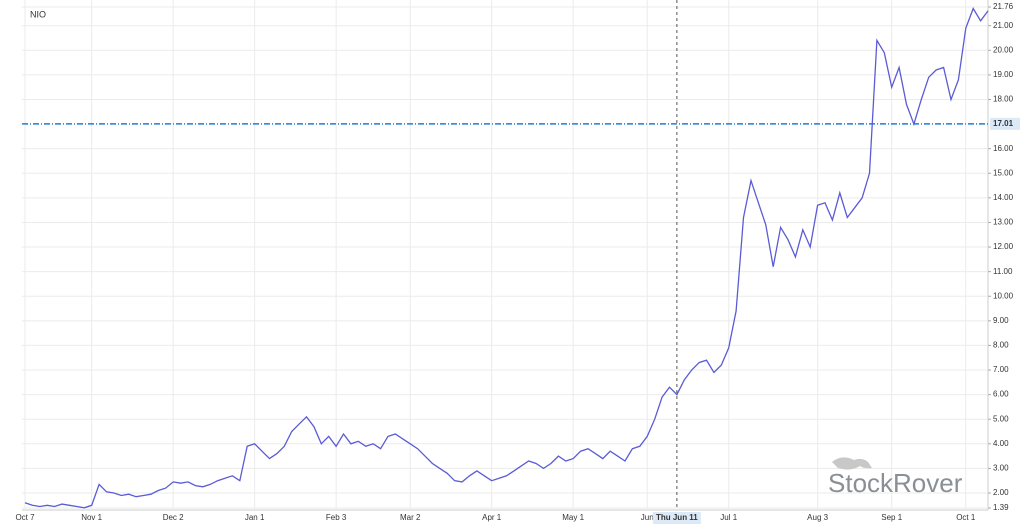 The width and height of the screenshot is (1024, 529). What do you see at coordinates (25, 517) in the screenshot?
I see `x-tick-label: Oct 7` at bounding box center [25, 517].